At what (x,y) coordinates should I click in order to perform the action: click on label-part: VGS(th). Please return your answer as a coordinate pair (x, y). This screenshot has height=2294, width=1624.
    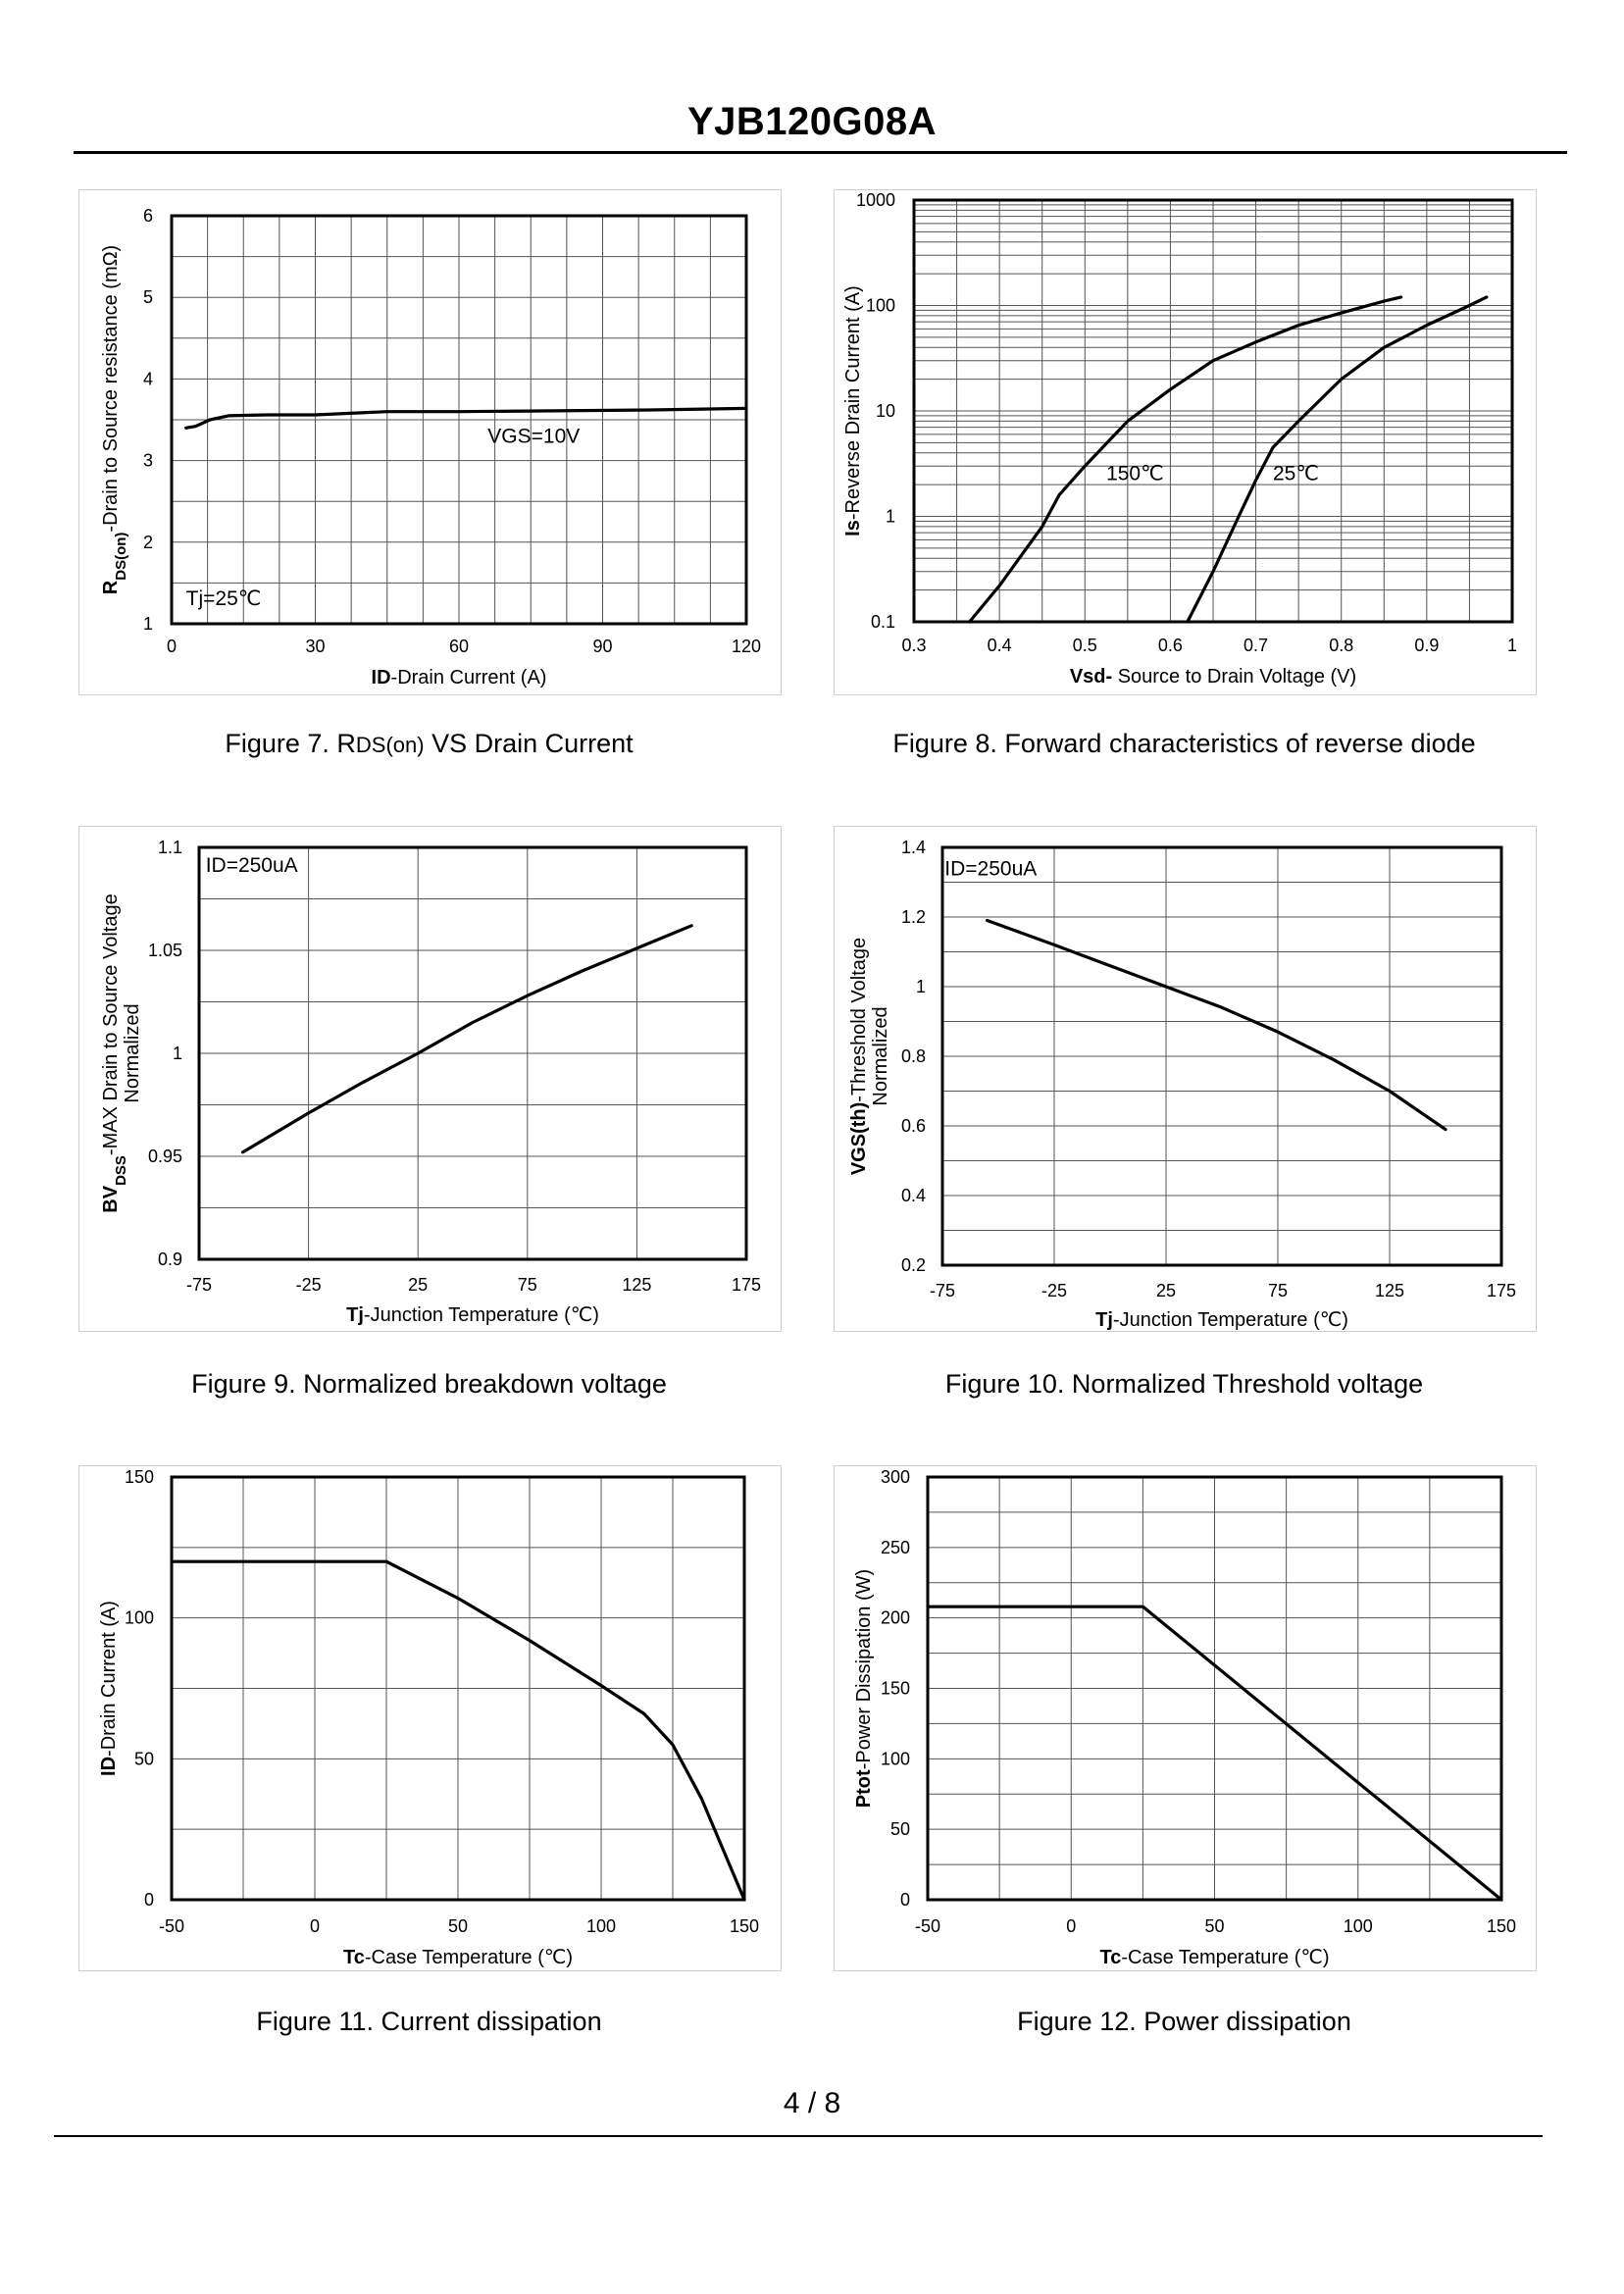
    Looking at the image, I should click on (859, 1138).